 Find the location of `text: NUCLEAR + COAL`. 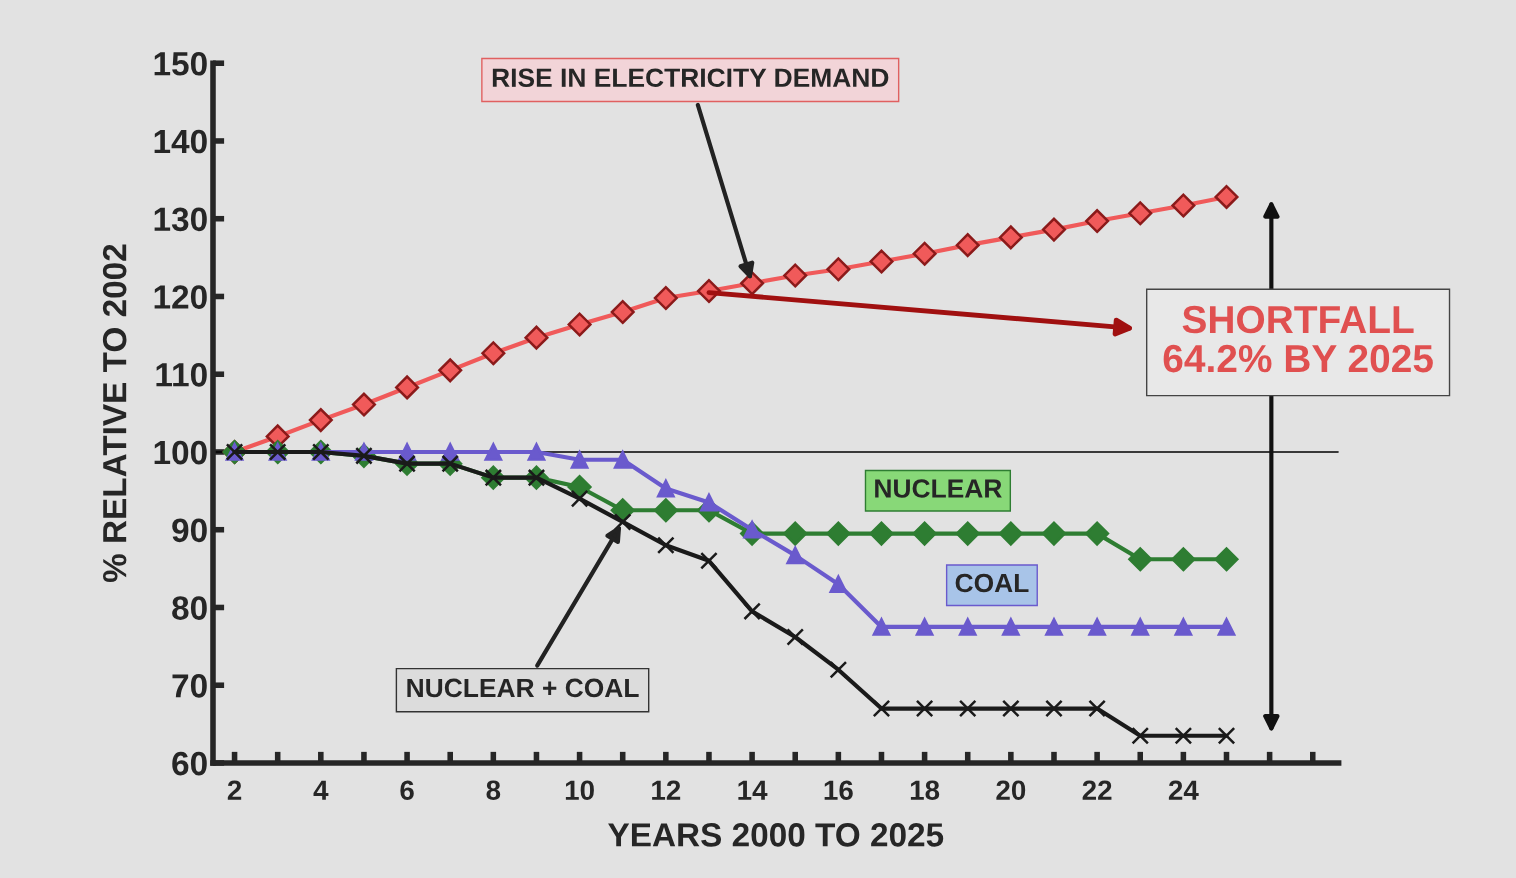

text: NUCLEAR + COAL is located at coordinates (523, 688).